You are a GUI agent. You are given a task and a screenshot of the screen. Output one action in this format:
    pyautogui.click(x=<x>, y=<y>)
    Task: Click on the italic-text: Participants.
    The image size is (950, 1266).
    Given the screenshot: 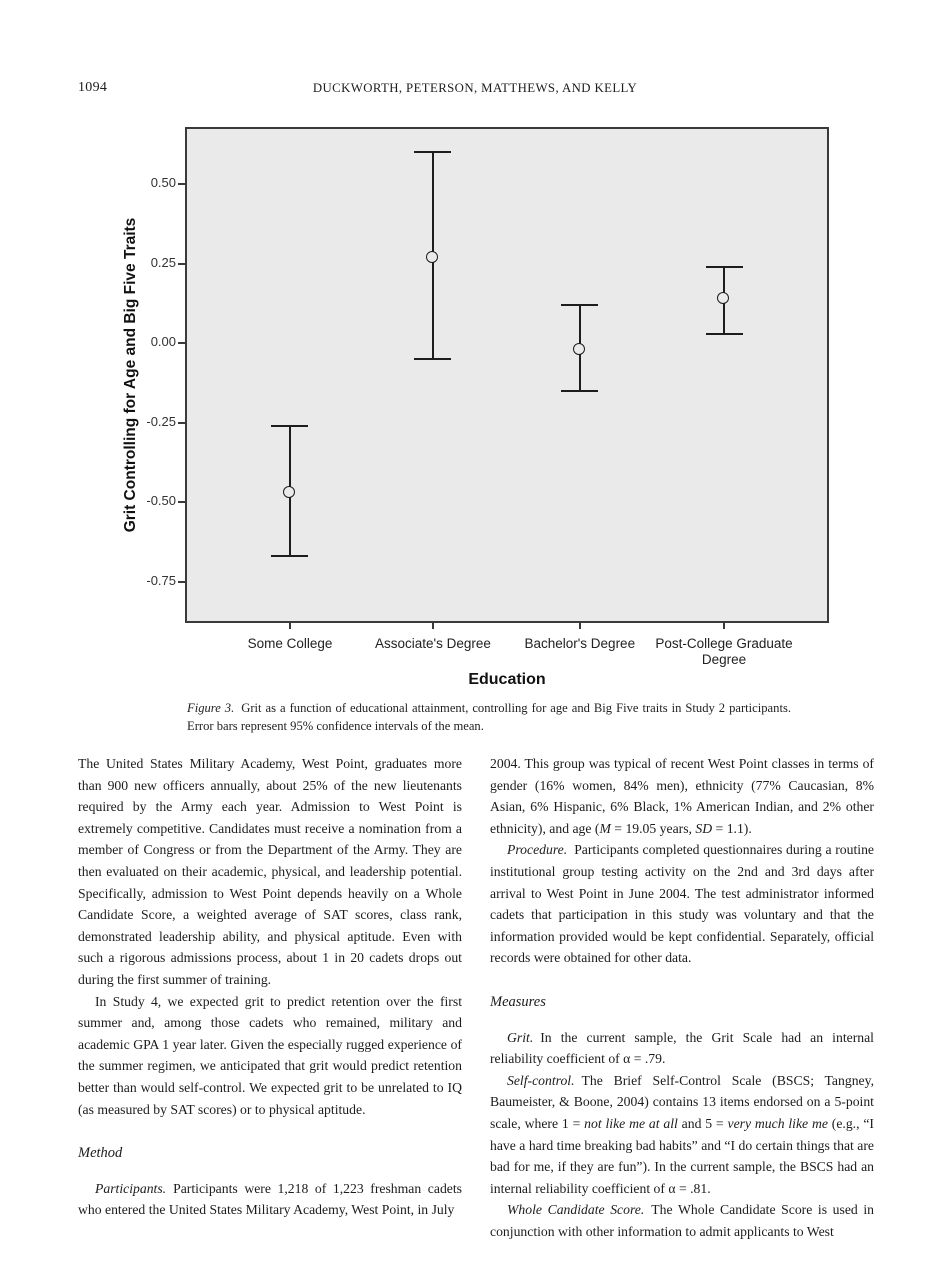 What is the action you would take?
    pyautogui.click(x=131, y=1188)
    